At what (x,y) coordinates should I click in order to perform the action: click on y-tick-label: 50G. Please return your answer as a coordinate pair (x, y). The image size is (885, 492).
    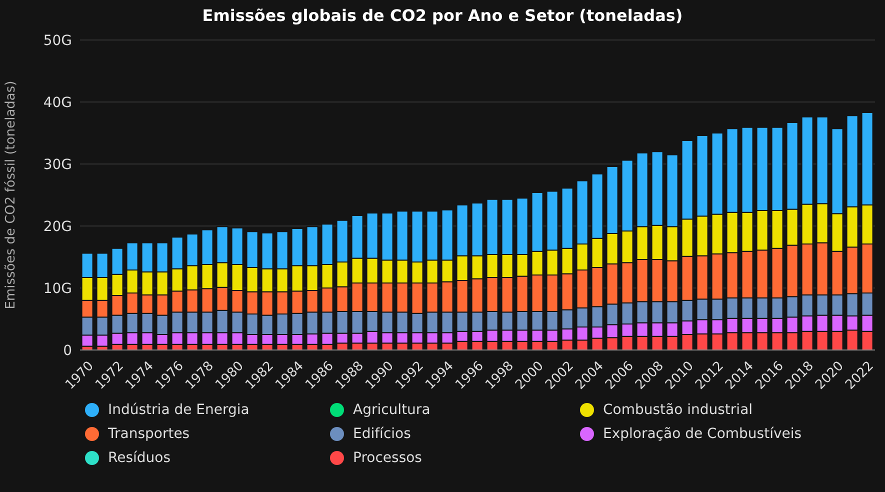
    Looking at the image, I should click on (57, 40).